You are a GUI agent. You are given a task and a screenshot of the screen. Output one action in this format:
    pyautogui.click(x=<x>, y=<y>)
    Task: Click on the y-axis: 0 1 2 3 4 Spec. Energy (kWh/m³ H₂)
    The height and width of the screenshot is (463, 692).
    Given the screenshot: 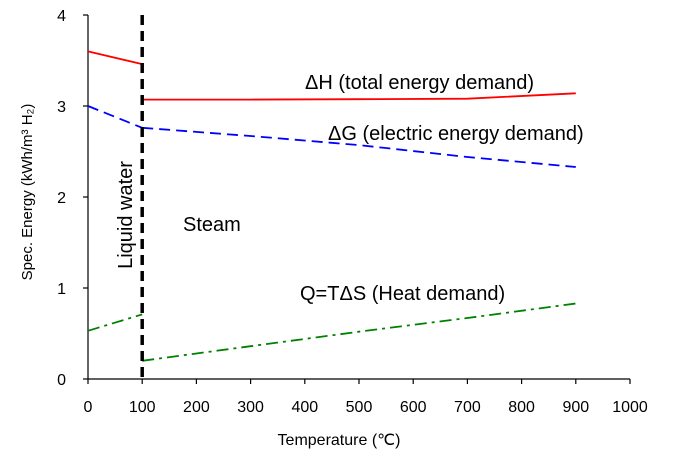 What is the action you would take?
    pyautogui.click(x=54, y=198)
    